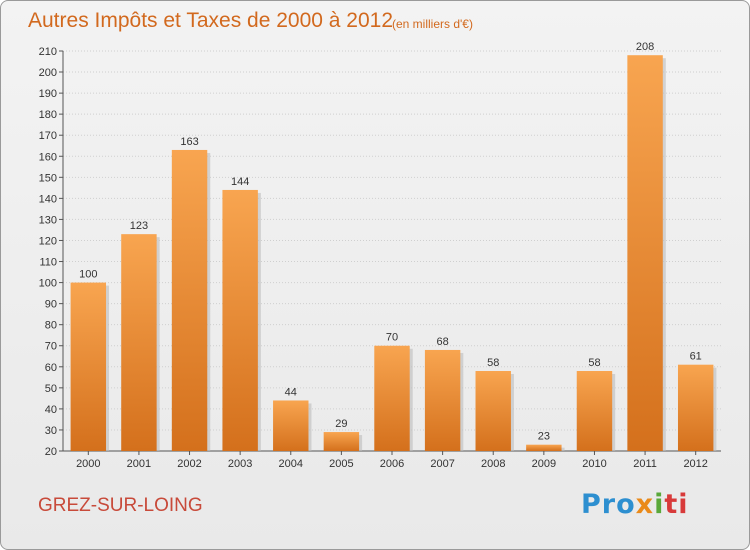 The height and width of the screenshot is (550, 750). Describe the element at coordinates (48, 157) in the screenshot. I see `y-tick-label: 160` at that location.